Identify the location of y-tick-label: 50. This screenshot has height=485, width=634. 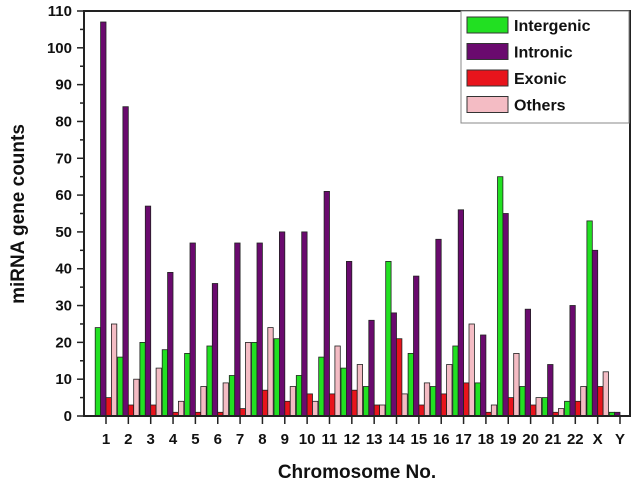
(63, 232).